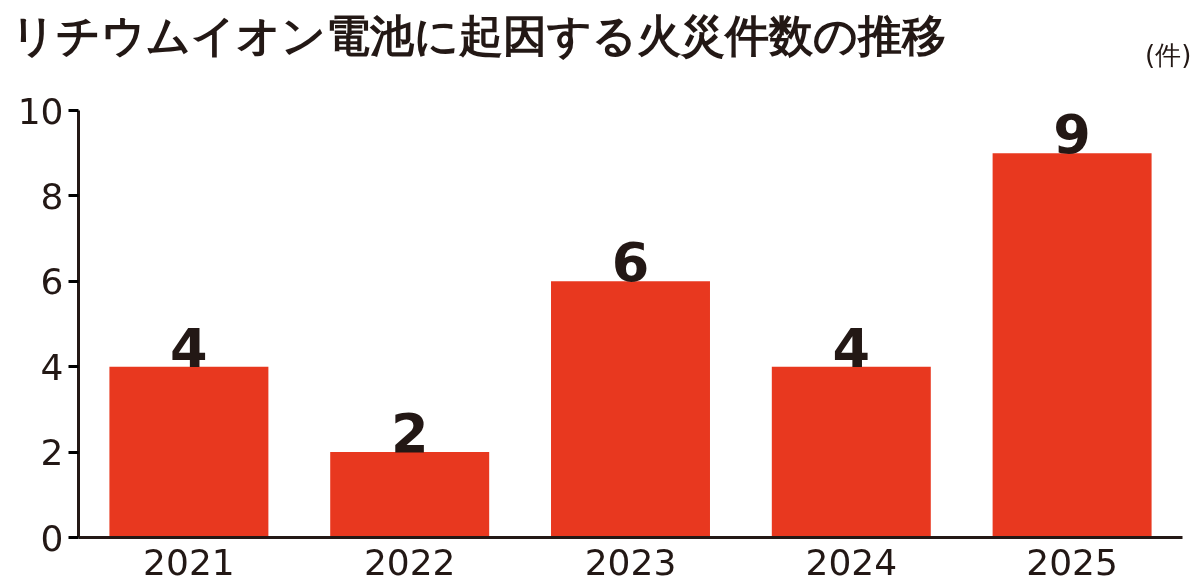  What do you see at coordinates (52, 367) in the screenshot?
I see `y-tick-label: 4` at bounding box center [52, 367].